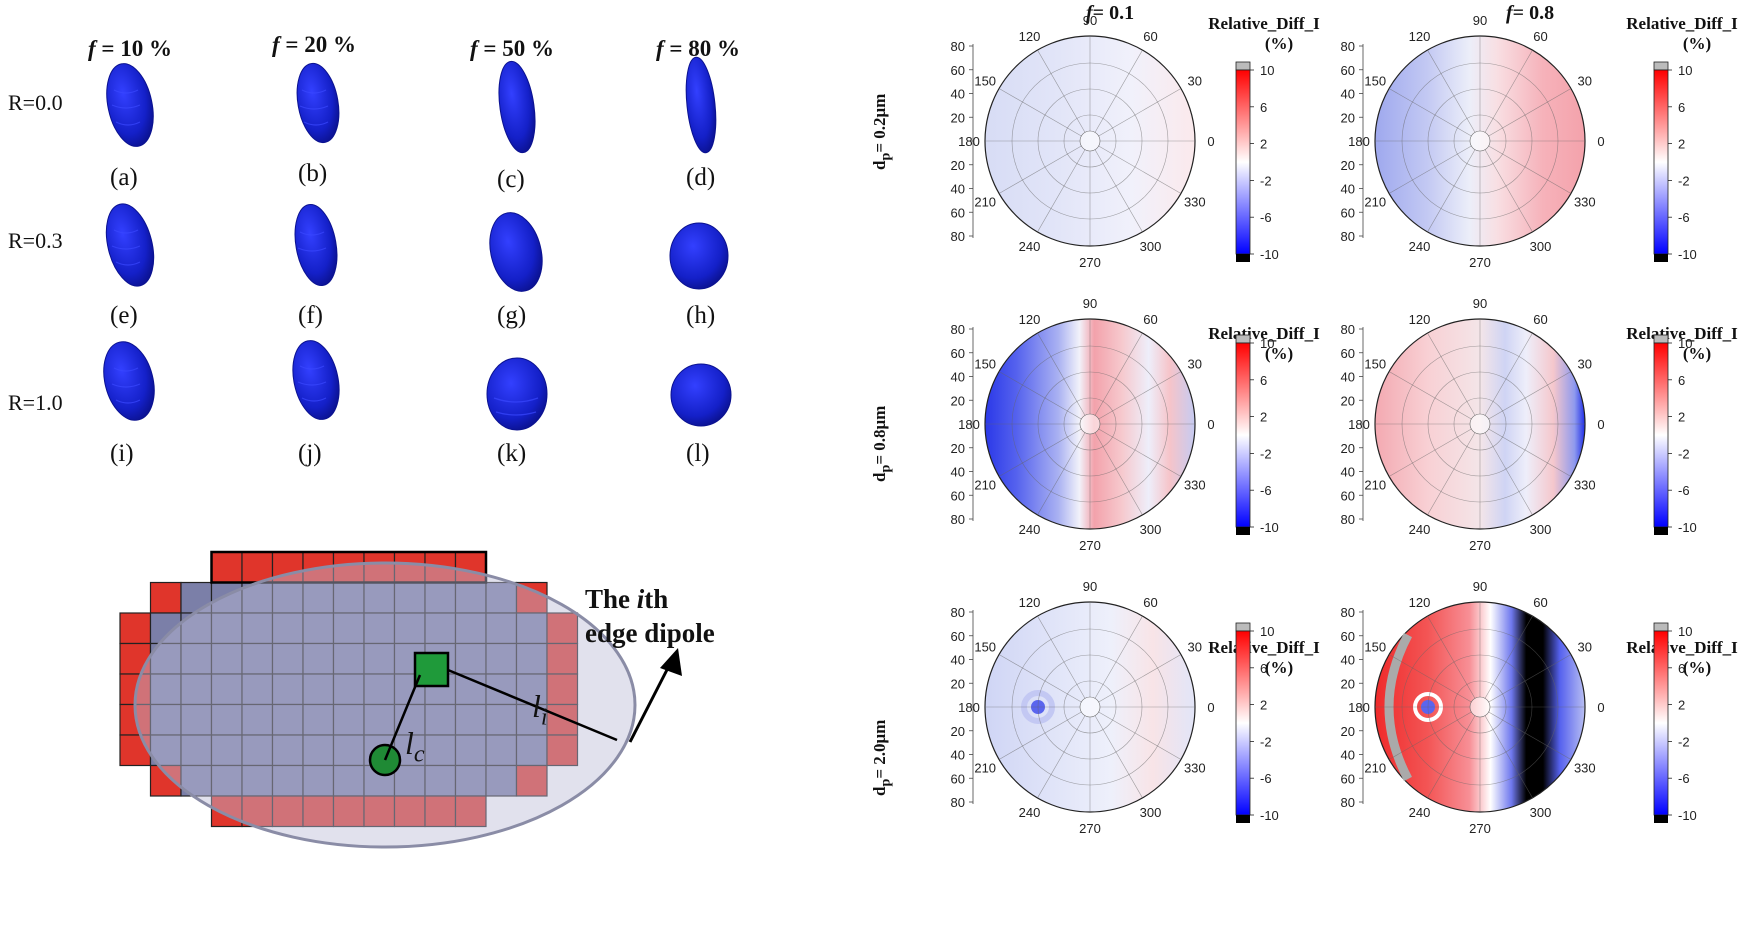 The image size is (1755, 936). I want to click on angle-label: 90, so click(1480, 20).